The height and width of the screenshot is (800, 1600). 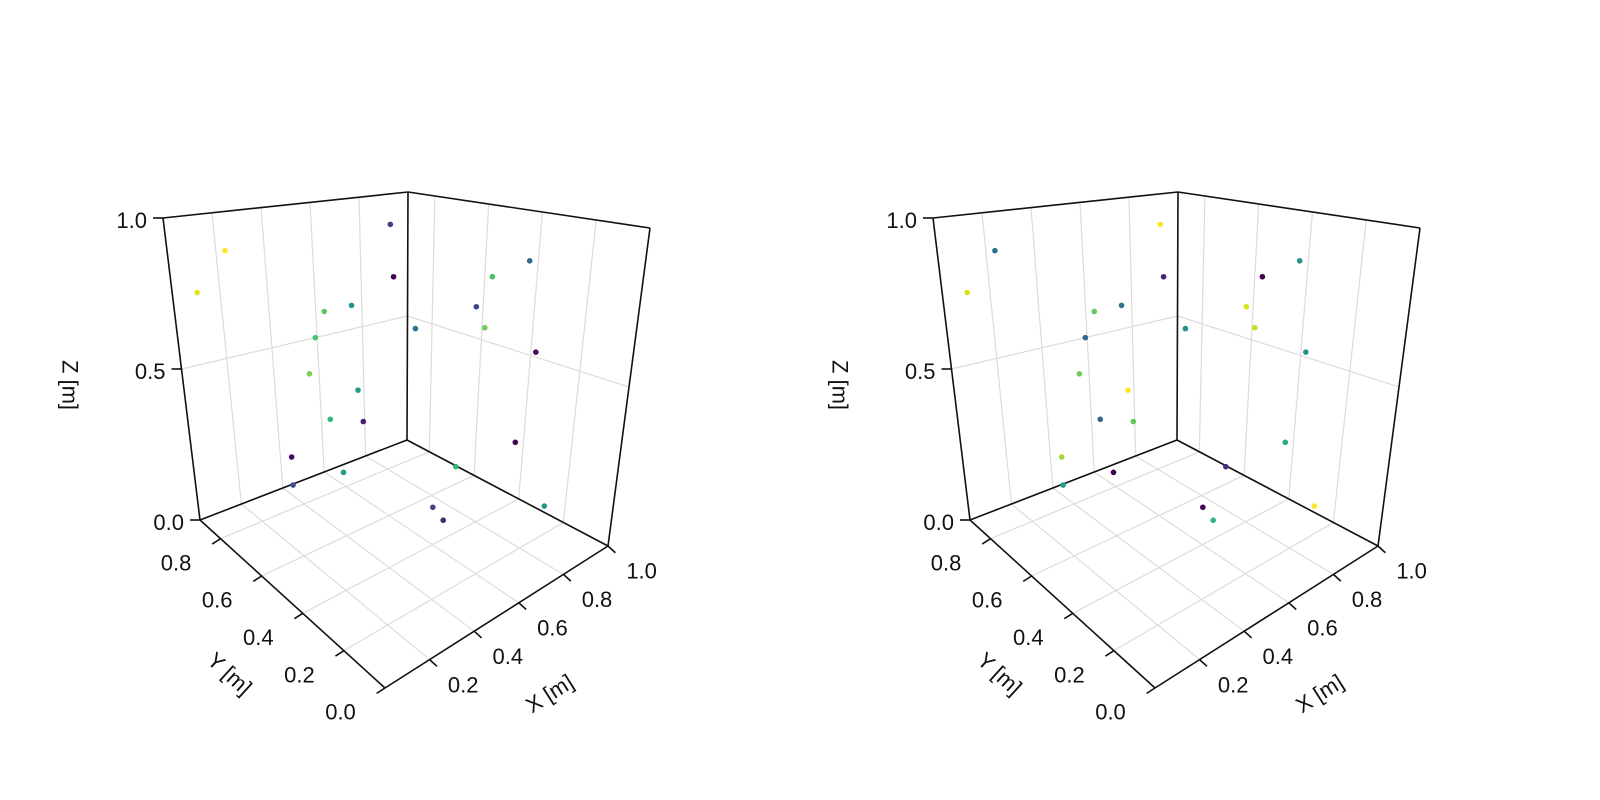 I want to click on y-tick-label: 0.4, so click(x=1028, y=637).